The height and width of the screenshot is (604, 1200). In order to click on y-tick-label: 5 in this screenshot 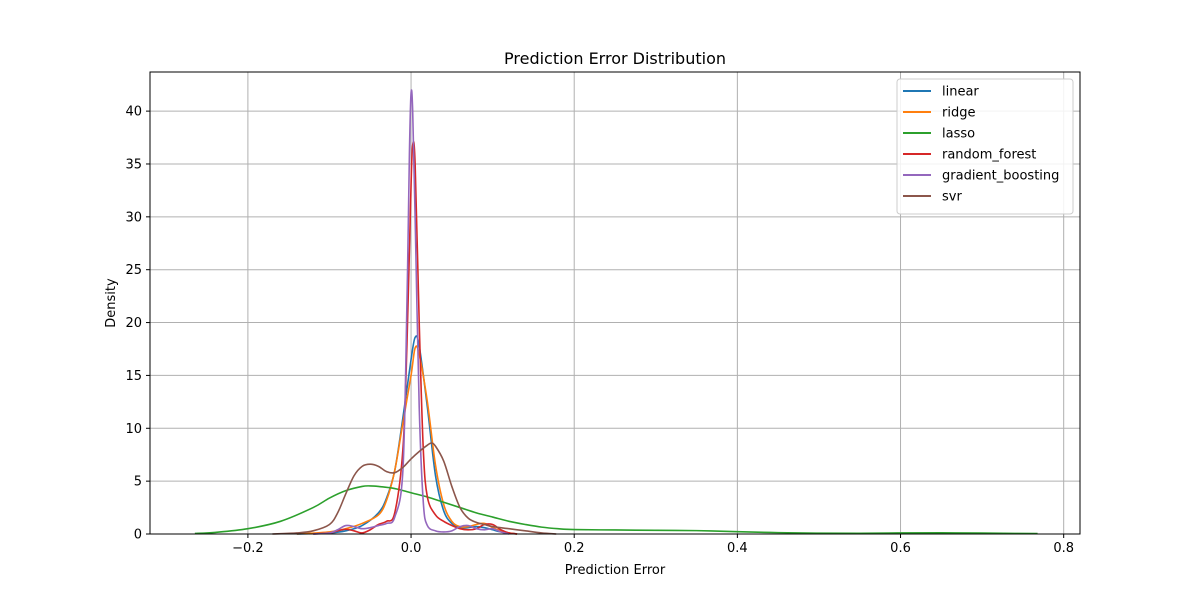, I will do `click(138, 482)`.